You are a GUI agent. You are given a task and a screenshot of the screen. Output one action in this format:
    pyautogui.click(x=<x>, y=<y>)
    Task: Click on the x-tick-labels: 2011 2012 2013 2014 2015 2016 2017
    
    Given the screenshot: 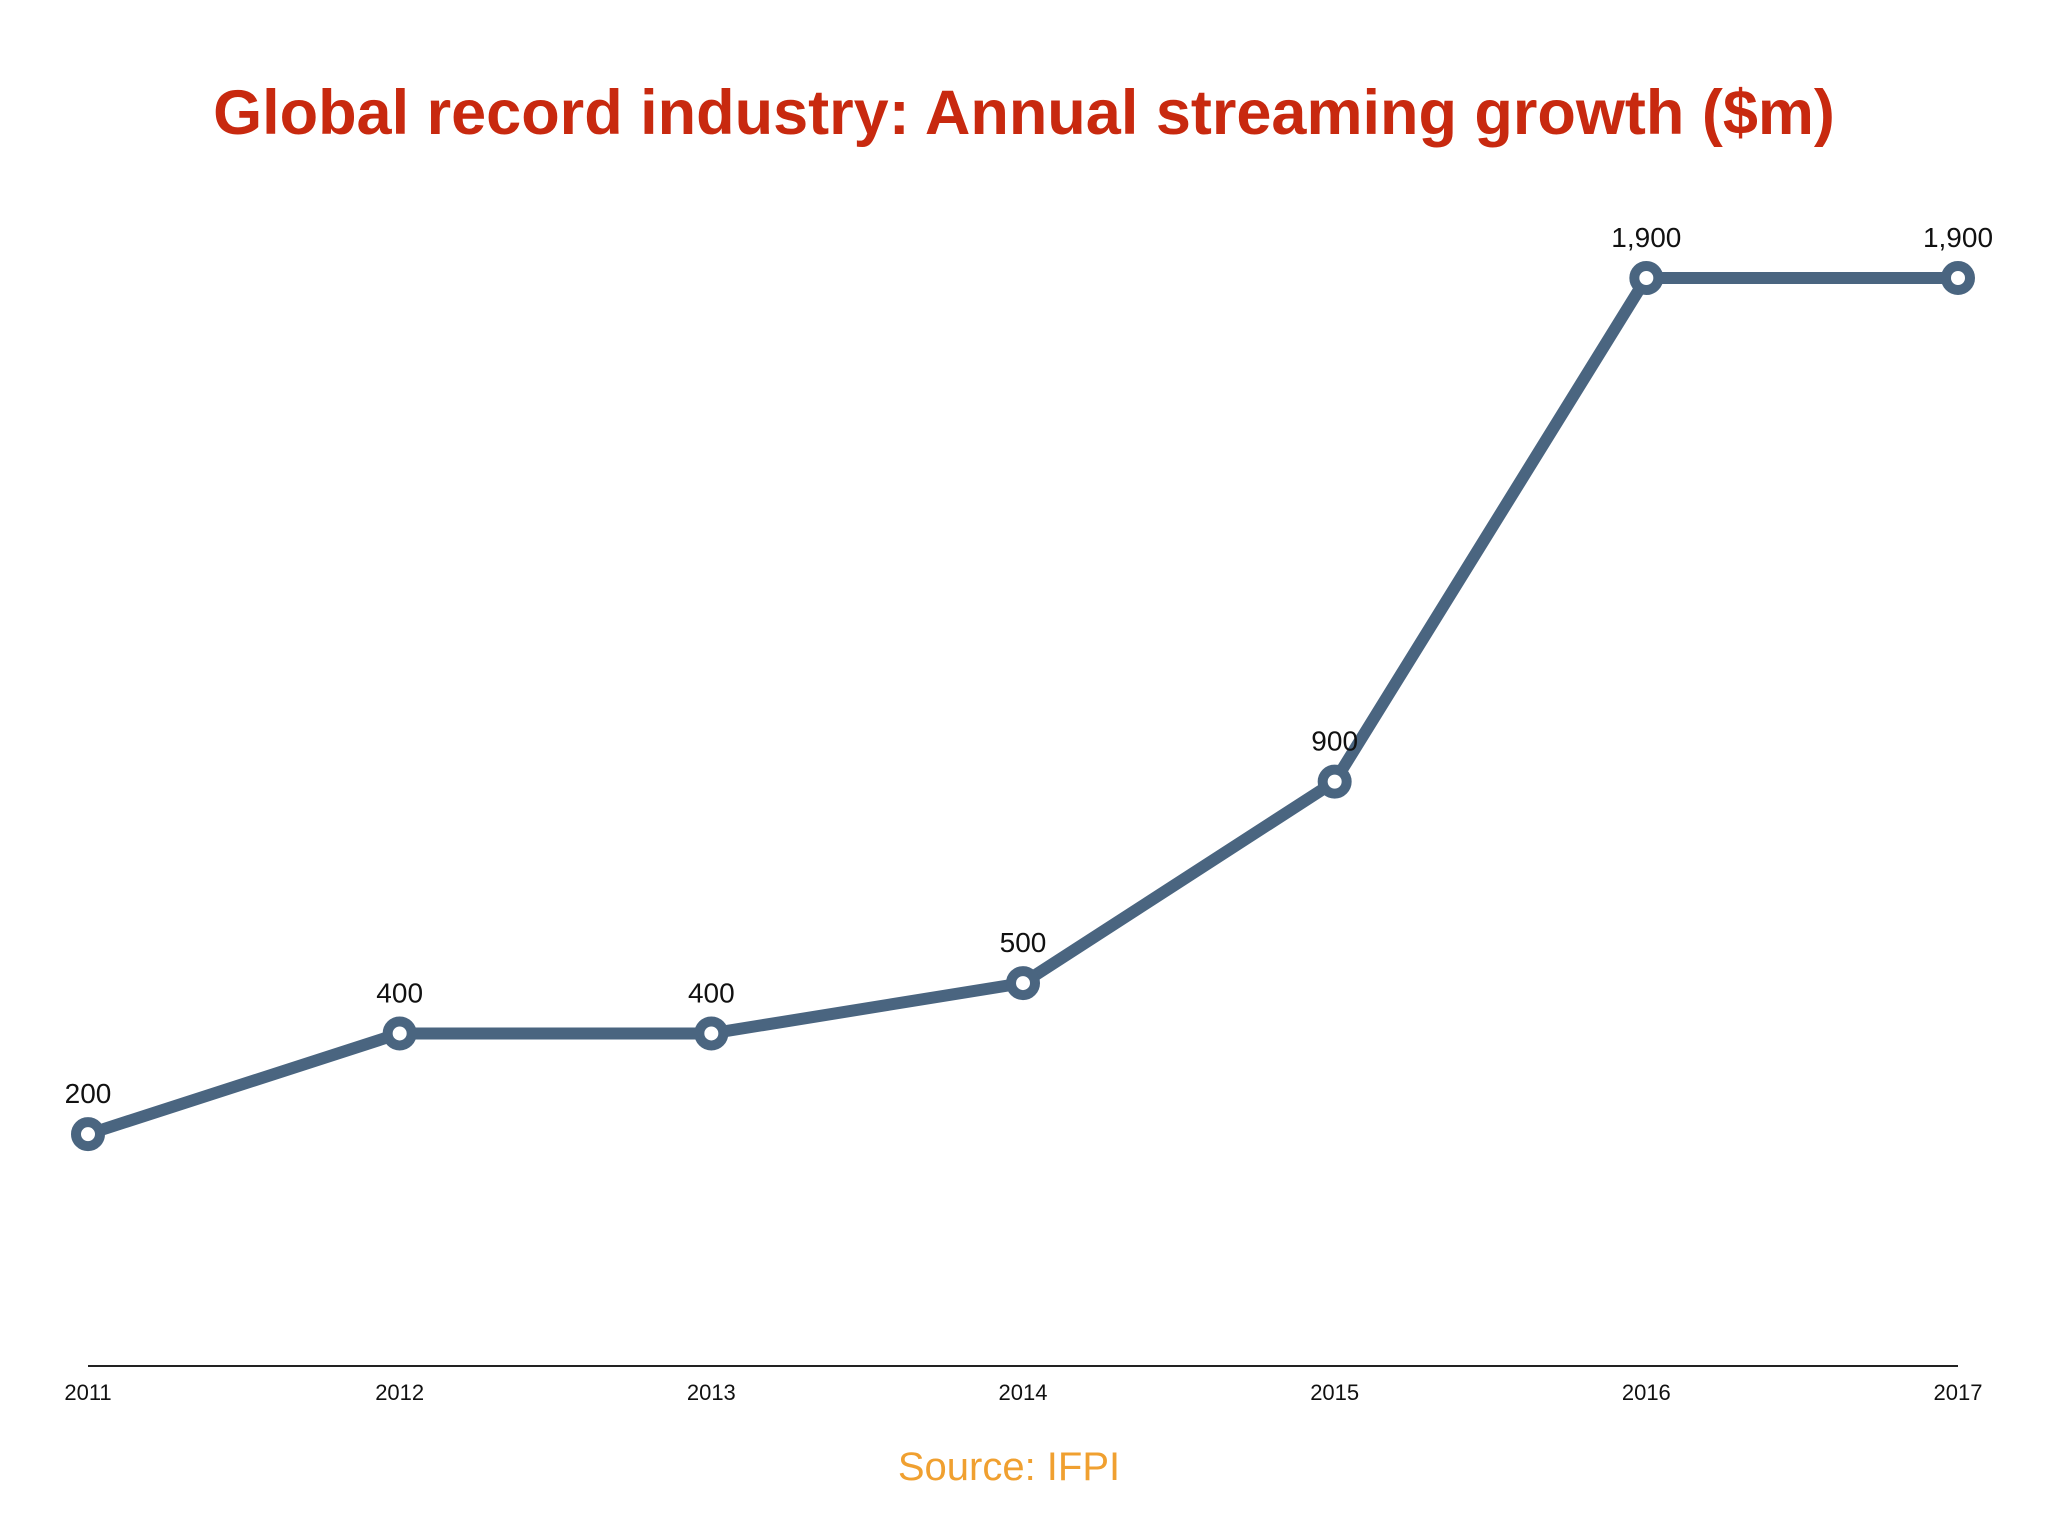 What is the action you would take?
    pyautogui.click(x=1023, y=1392)
    